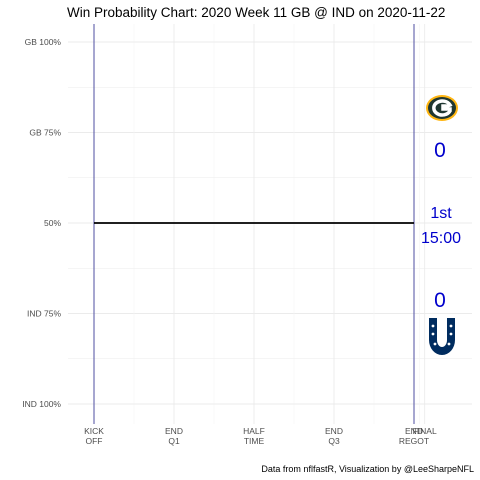 This screenshot has height=480, width=480. What do you see at coordinates (414, 441) in the screenshot?
I see `x-tick-label: REGOT` at bounding box center [414, 441].